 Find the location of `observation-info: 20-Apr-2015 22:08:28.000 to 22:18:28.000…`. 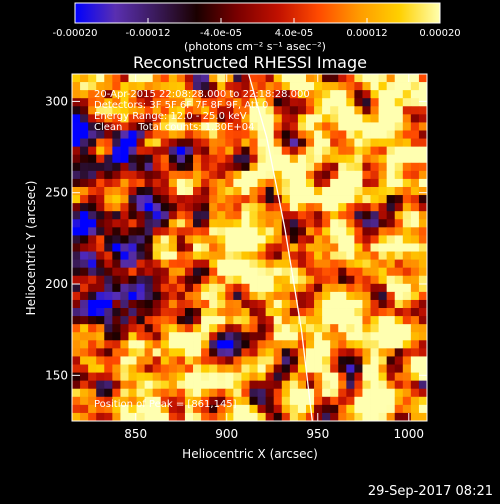

observation-info: 20-Apr-2015 22:08:28.000 to 22:18:28.000… is located at coordinates (202, 111).